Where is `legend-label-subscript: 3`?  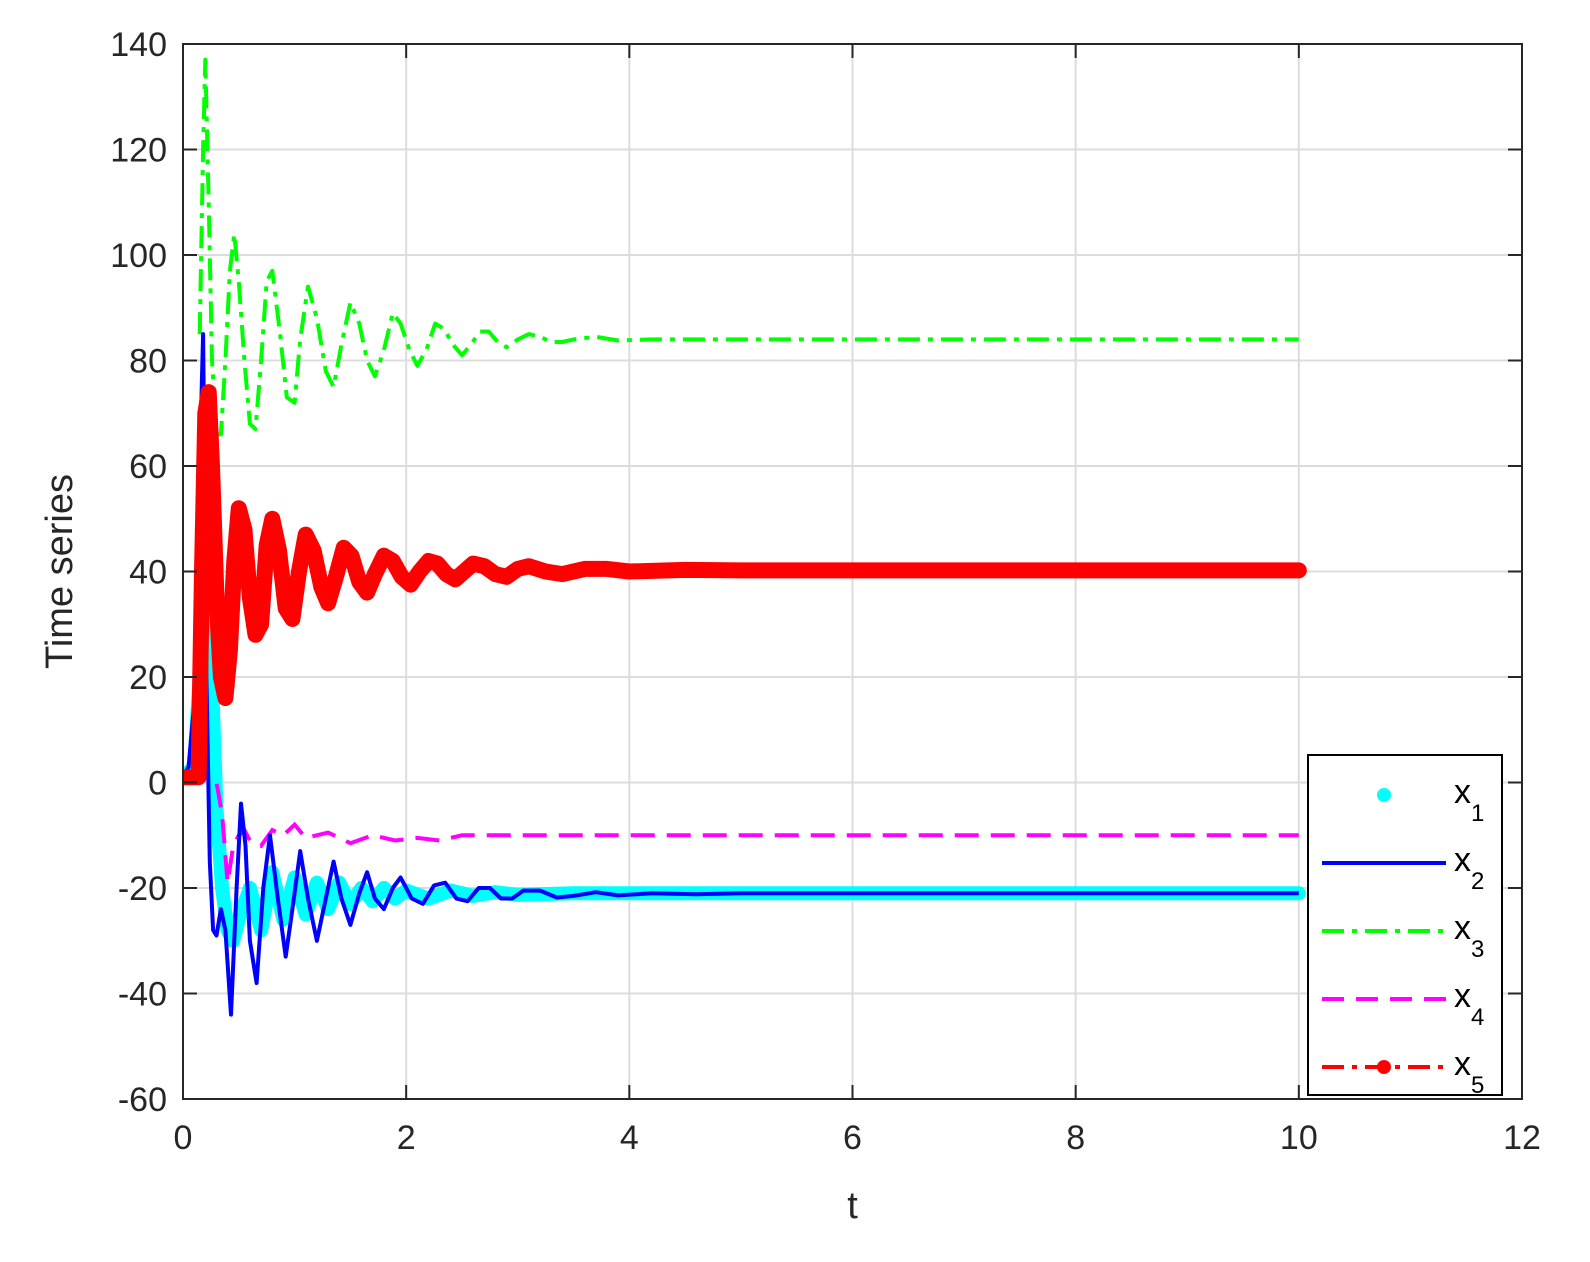 legend-label-subscript: 3 is located at coordinates (1477, 949).